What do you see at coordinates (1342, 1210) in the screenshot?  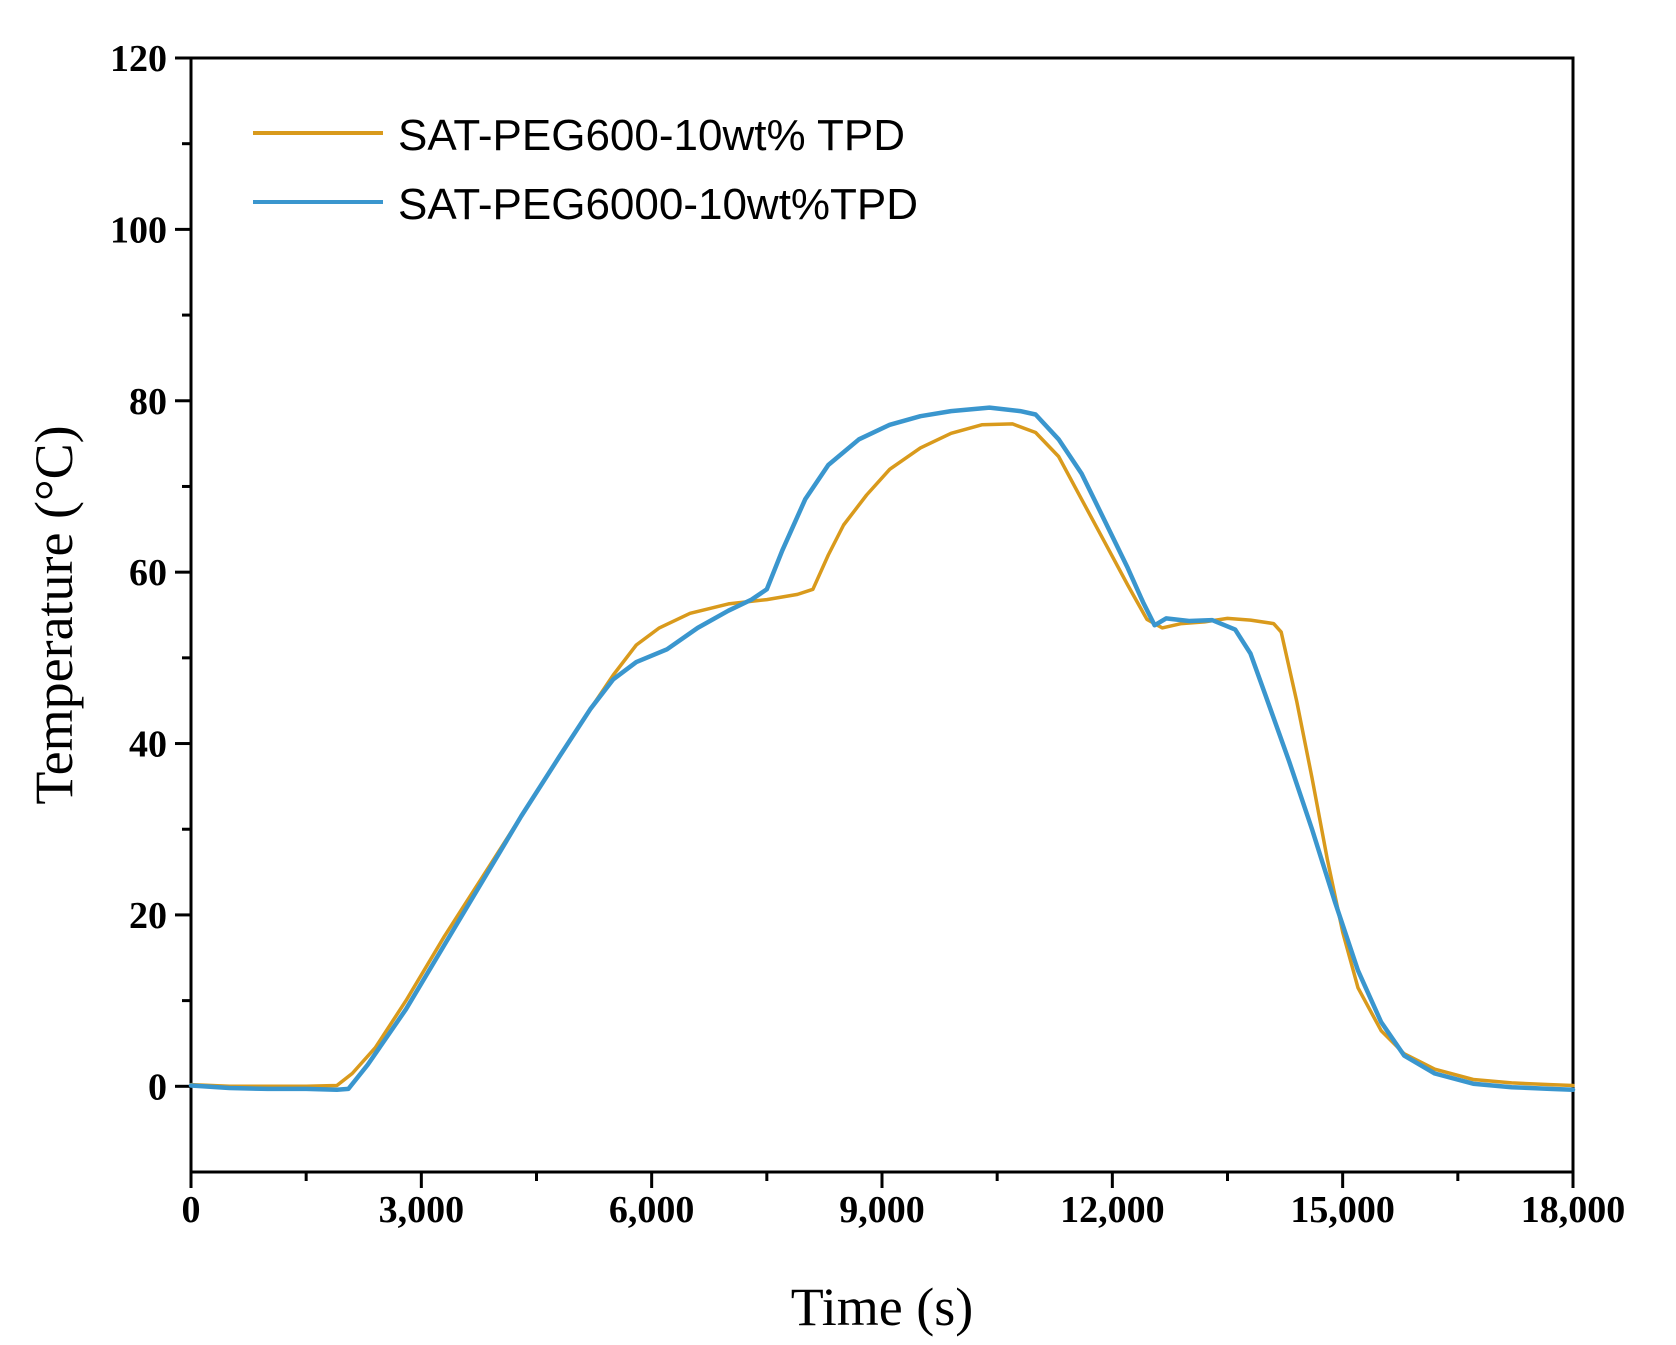 I see `x-tick-label: 15,000` at bounding box center [1342, 1210].